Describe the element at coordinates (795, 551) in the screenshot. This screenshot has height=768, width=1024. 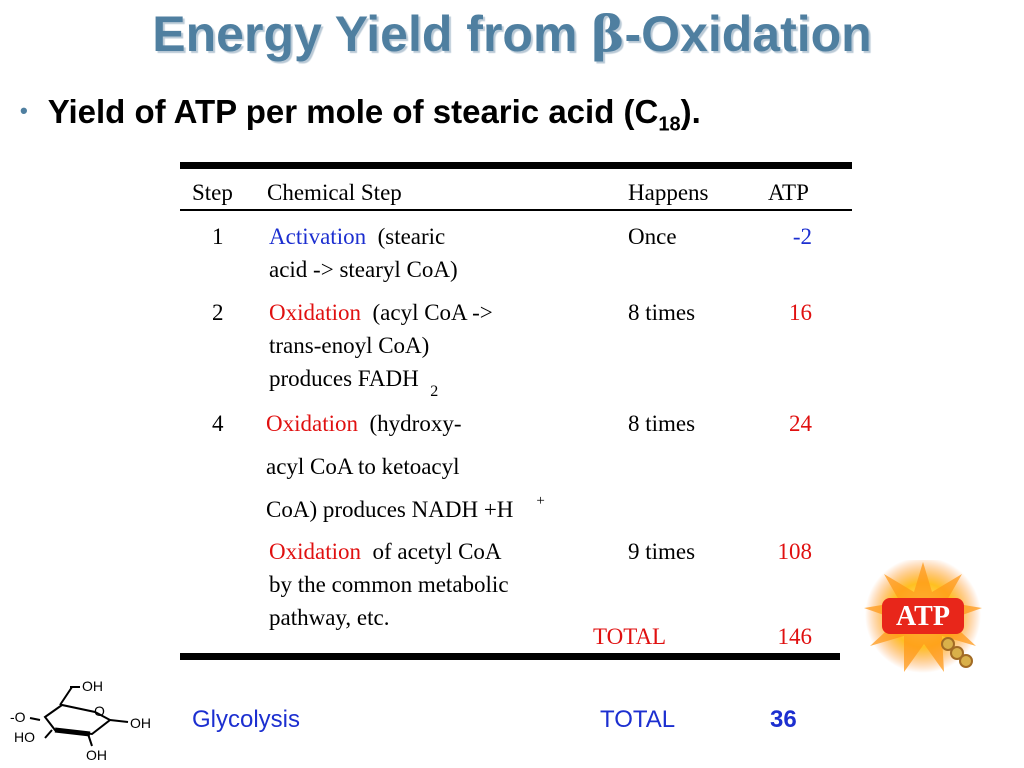
I see `row4-atp: 108` at that location.